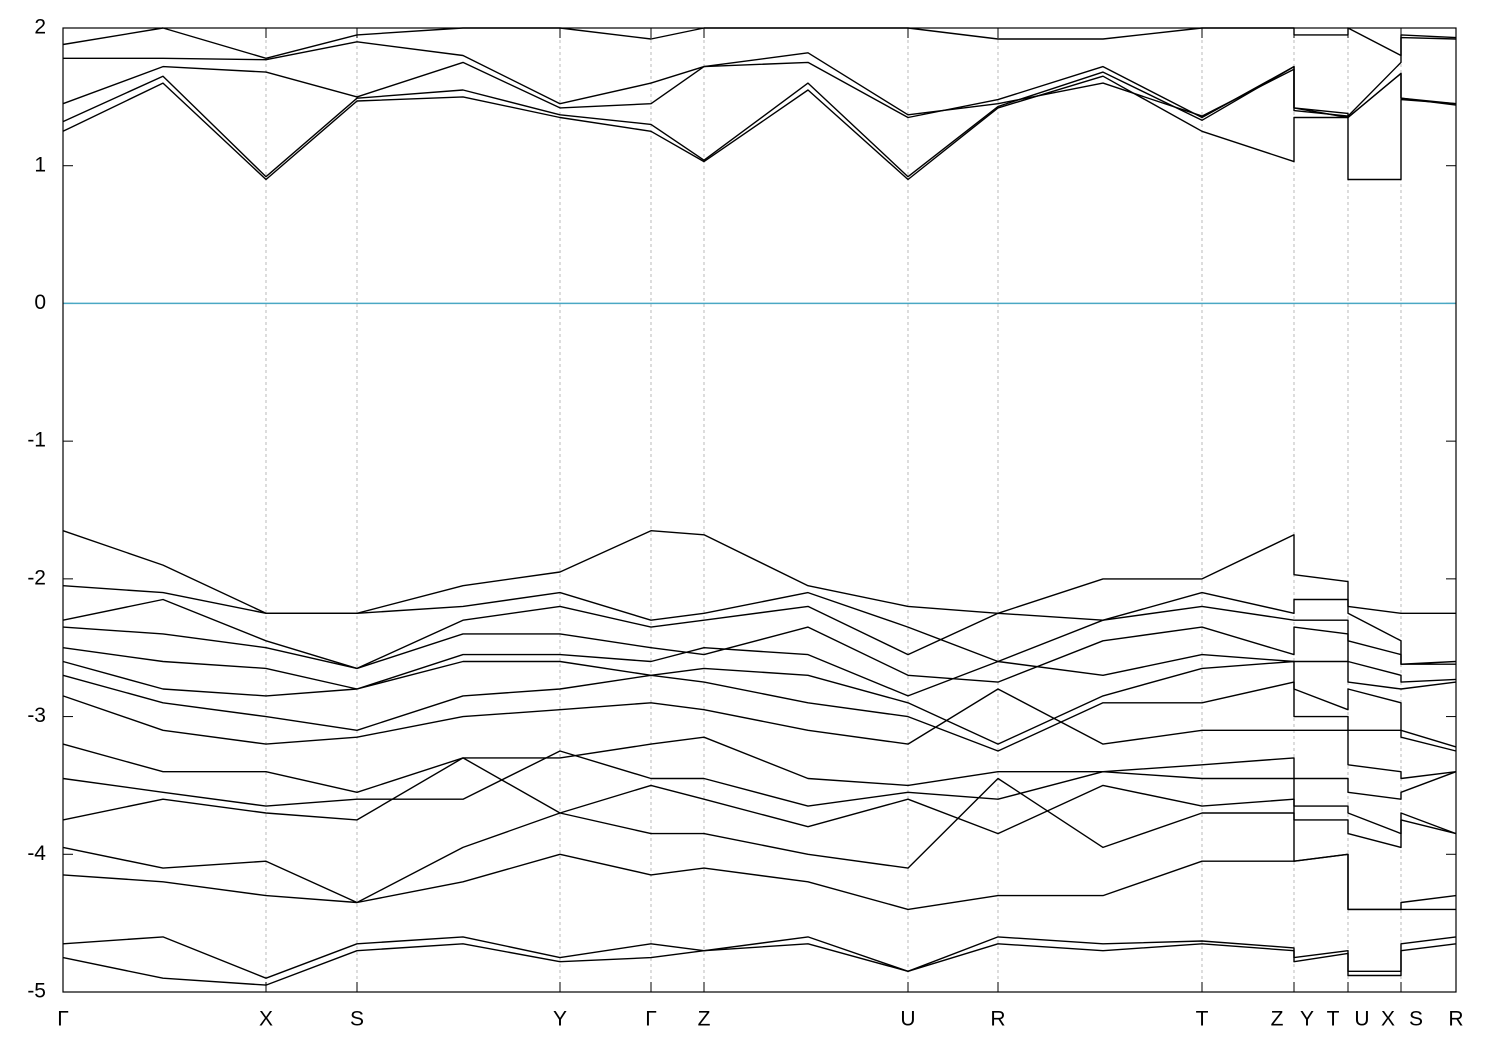  Describe the element at coordinates (36, 991) in the screenshot. I see `y-tick-label: -5` at that location.